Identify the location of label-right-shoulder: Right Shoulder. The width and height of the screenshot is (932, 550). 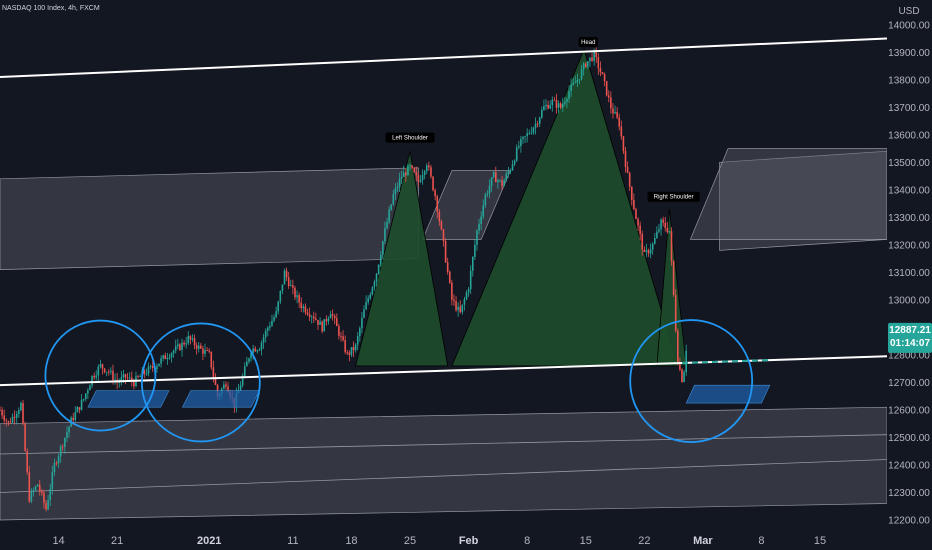
(674, 198).